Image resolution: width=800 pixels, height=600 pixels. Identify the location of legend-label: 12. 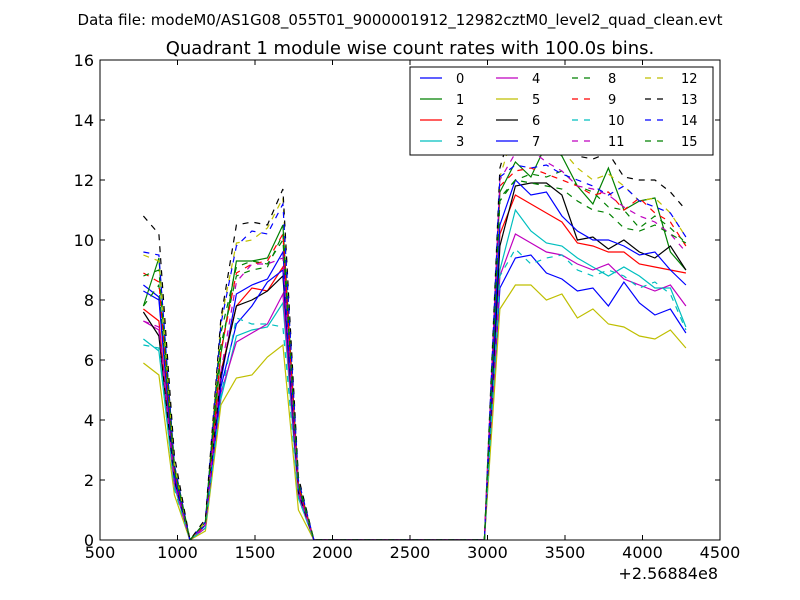
(689, 79).